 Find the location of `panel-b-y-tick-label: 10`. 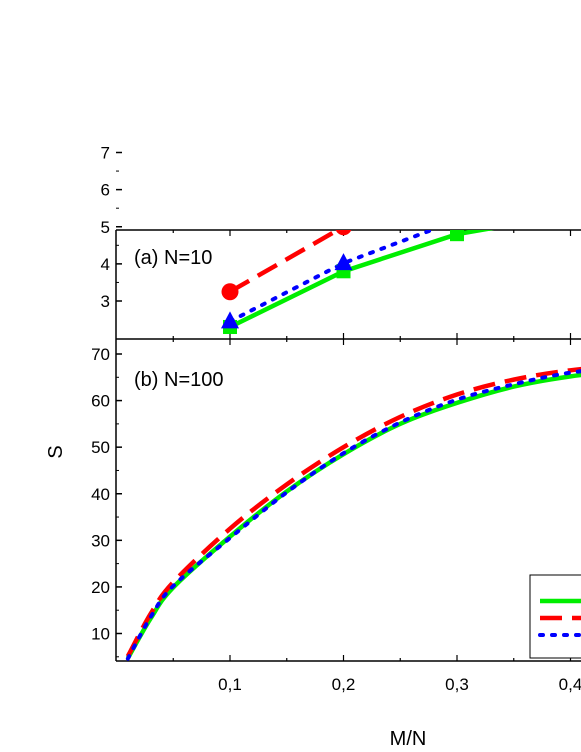

panel-b-y-tick-label: 10 is located at coordinates (100, 634).